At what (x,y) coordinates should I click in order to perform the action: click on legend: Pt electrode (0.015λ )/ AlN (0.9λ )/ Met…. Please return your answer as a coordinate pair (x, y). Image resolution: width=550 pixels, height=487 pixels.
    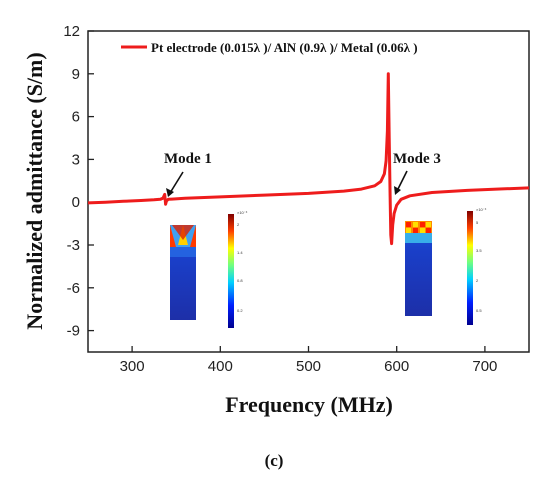
    Looking at the image, I should click on (269, 47).